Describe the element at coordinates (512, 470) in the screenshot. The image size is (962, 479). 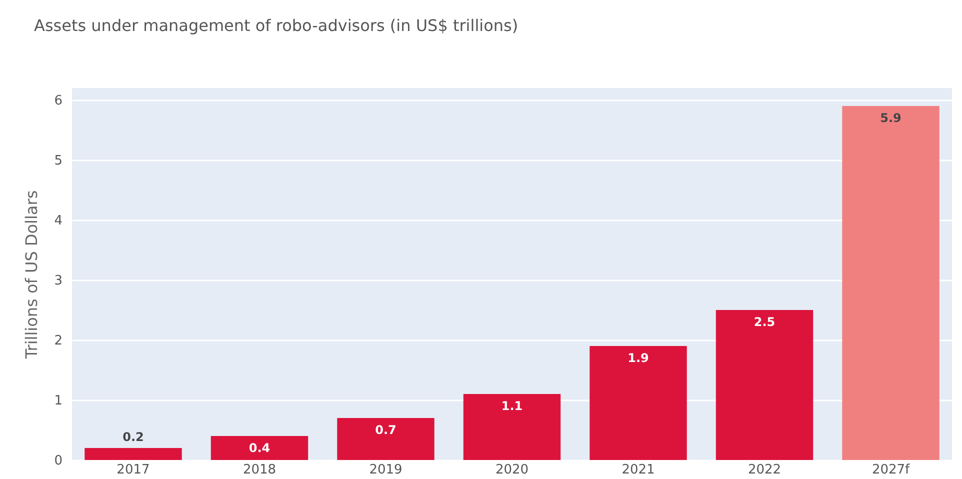
I see `x-tick-label: 2020` at that location.